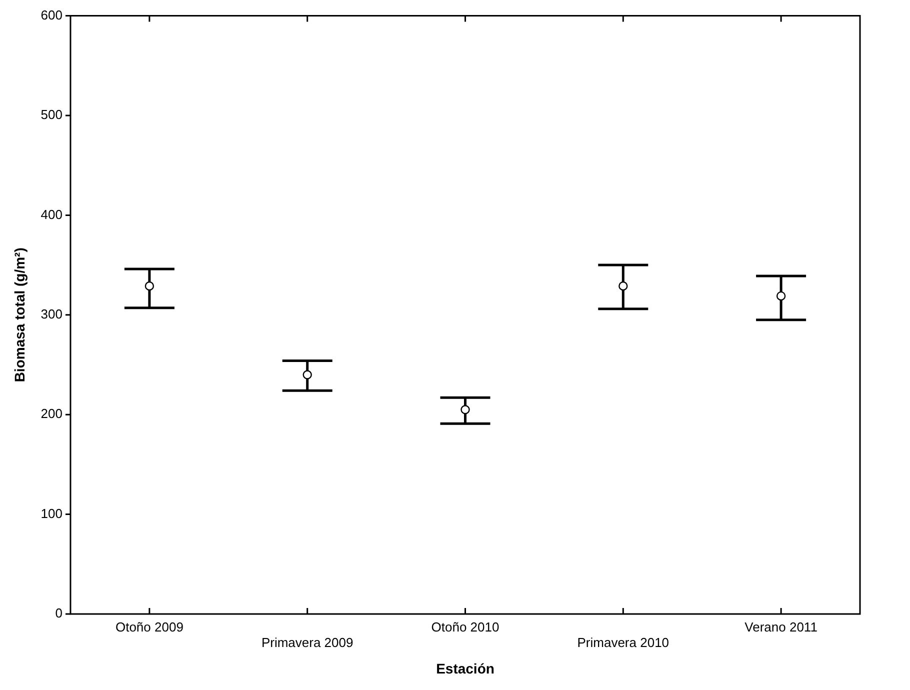 This screenshot has height=690, width=910. I want to click on x-tick-label: Verano 2011, so click(781, 626).